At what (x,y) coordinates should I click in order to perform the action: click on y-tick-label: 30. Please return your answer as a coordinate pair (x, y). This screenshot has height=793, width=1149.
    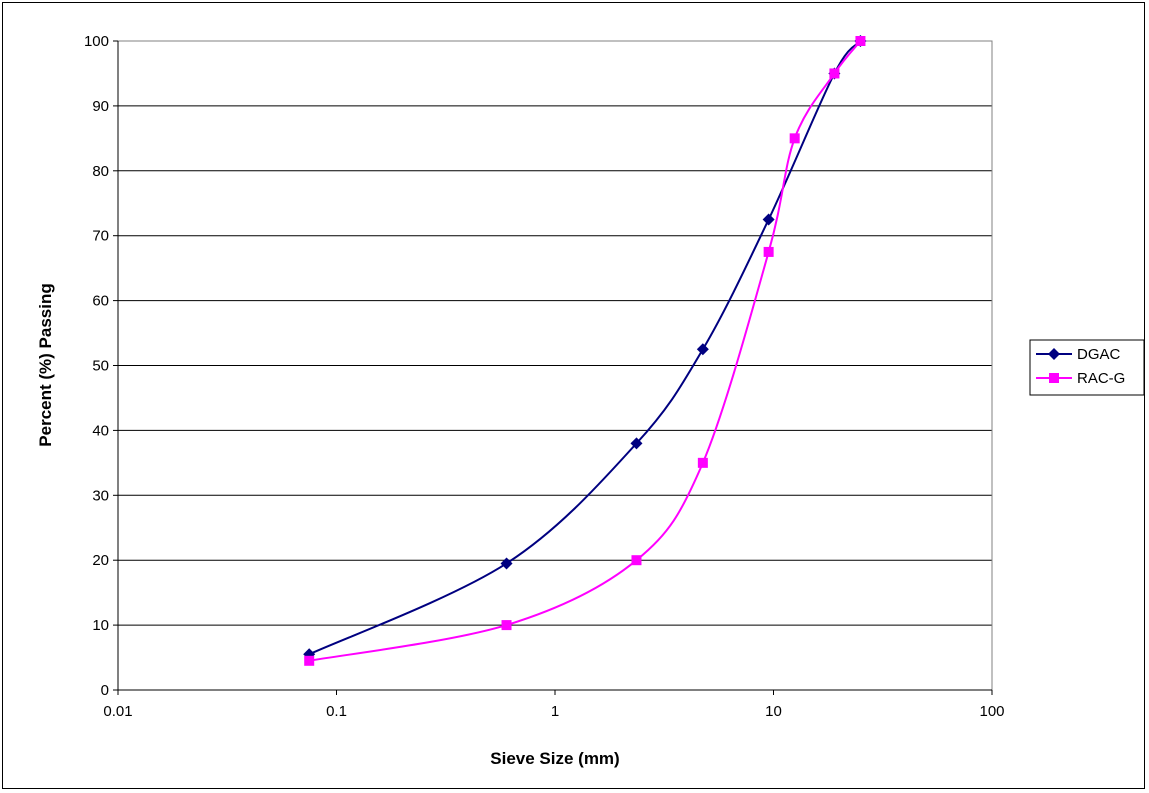
    Looking at the image, I should click on (100, 495).